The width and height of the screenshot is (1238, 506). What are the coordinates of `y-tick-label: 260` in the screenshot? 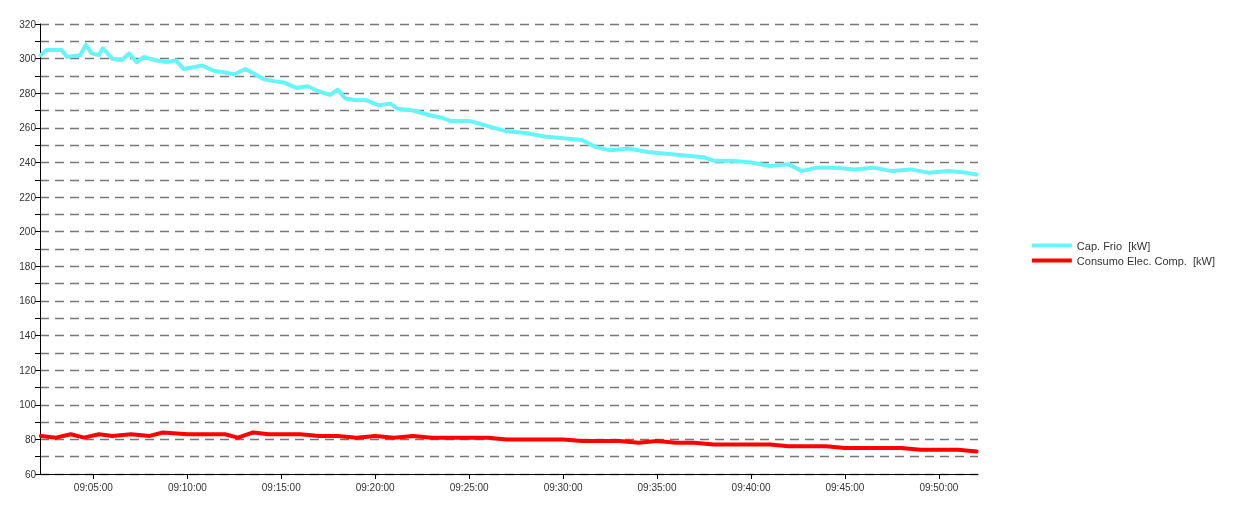 It's located at (28, 128).